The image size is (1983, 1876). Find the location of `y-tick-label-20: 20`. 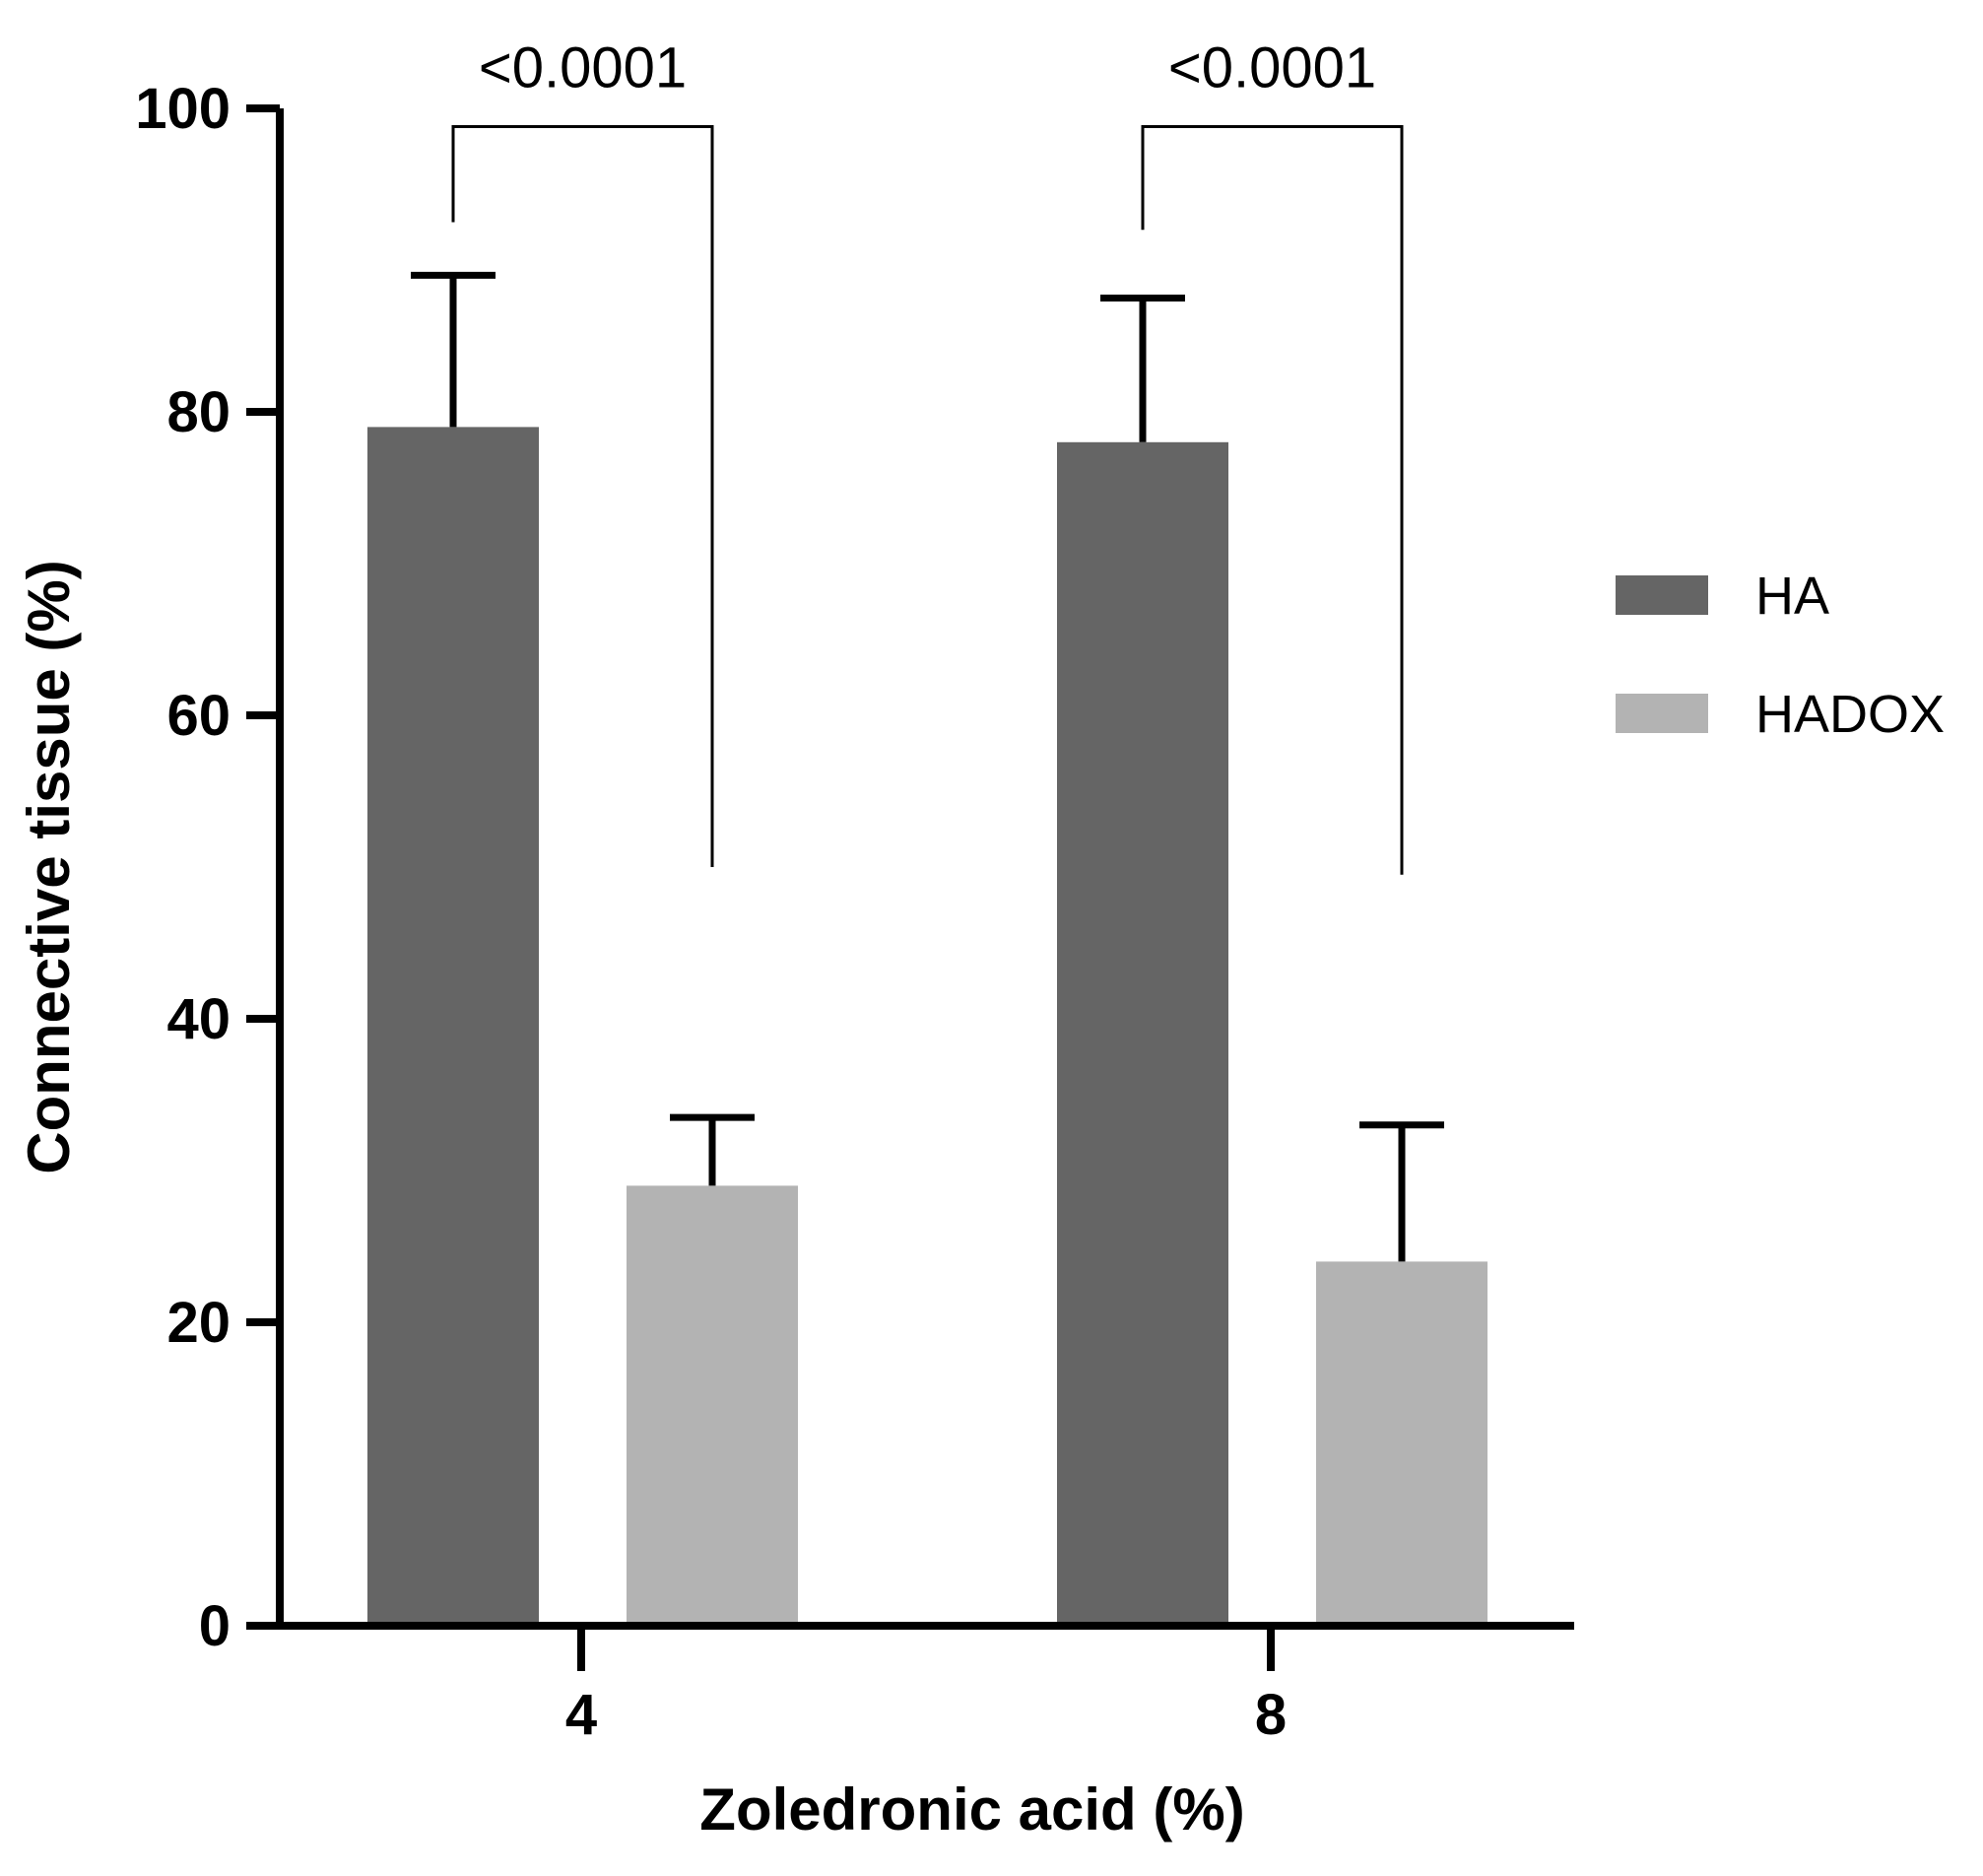

y-tick-label-20: 20 is located at coordinates (198, 1323).